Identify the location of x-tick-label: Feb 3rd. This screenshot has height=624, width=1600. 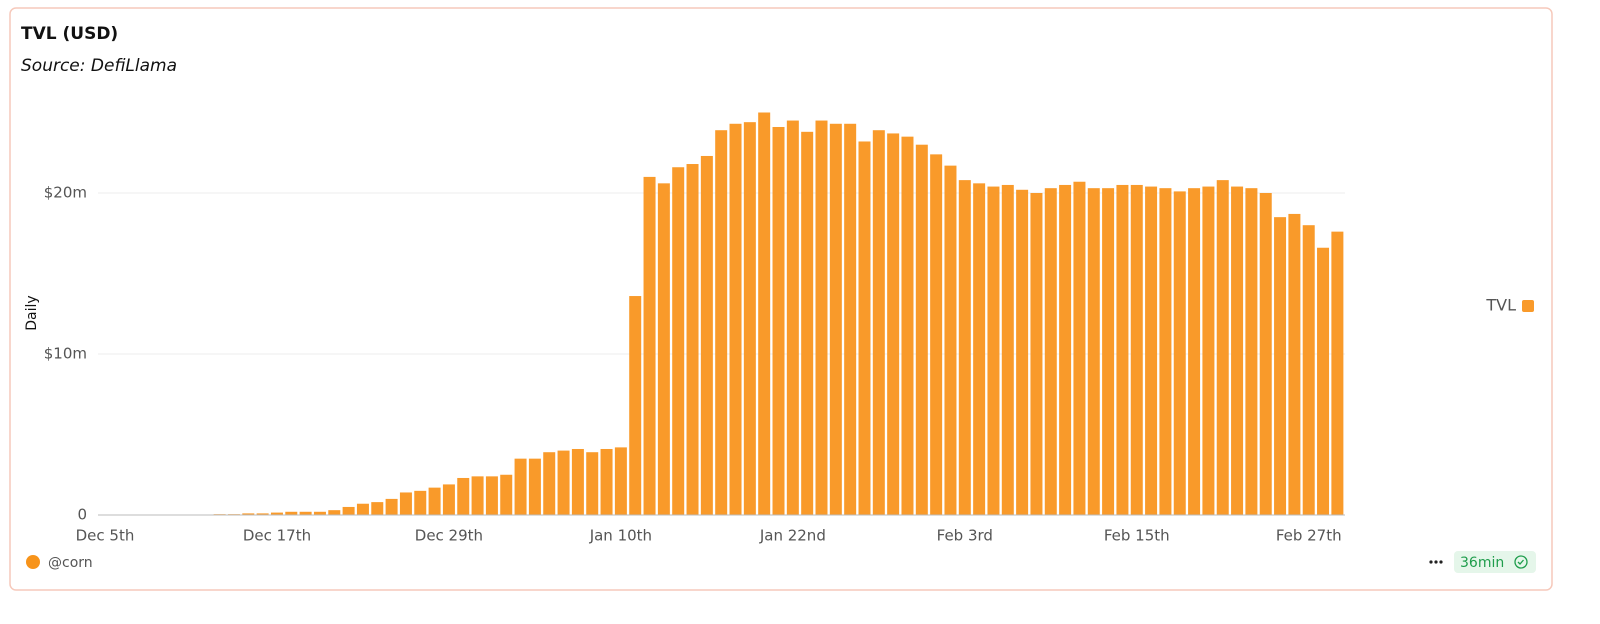
(965, 536).